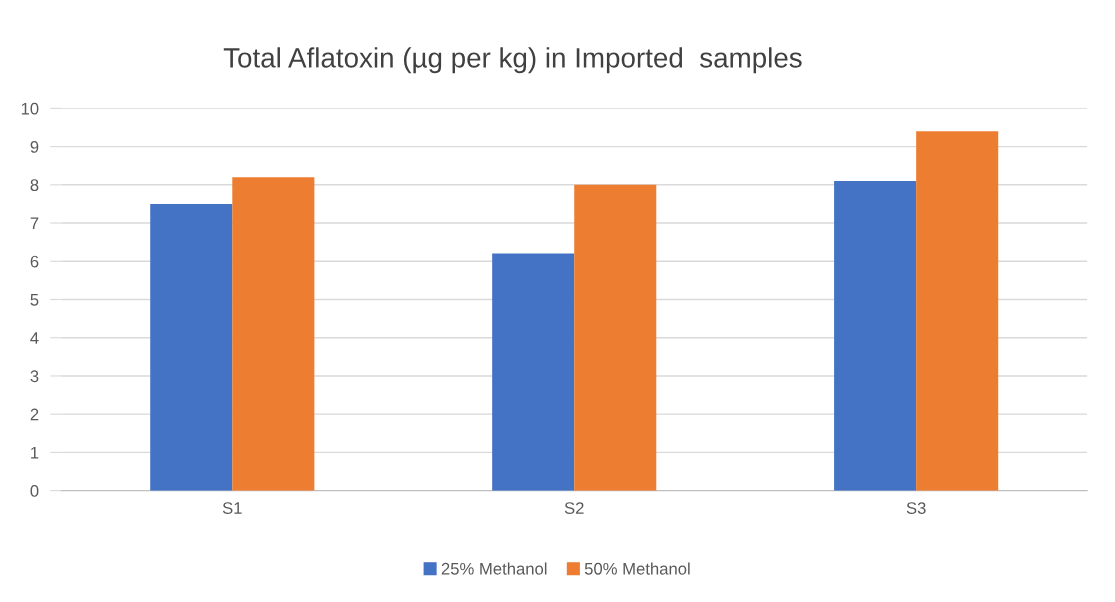 The height and width of the screenshot is (602, 1115). Describe the element at coordinates (512, 60) in the screenshot. I see `chart-title: Total Aflatoxin (µg per kg) in Imported samples` at that location.